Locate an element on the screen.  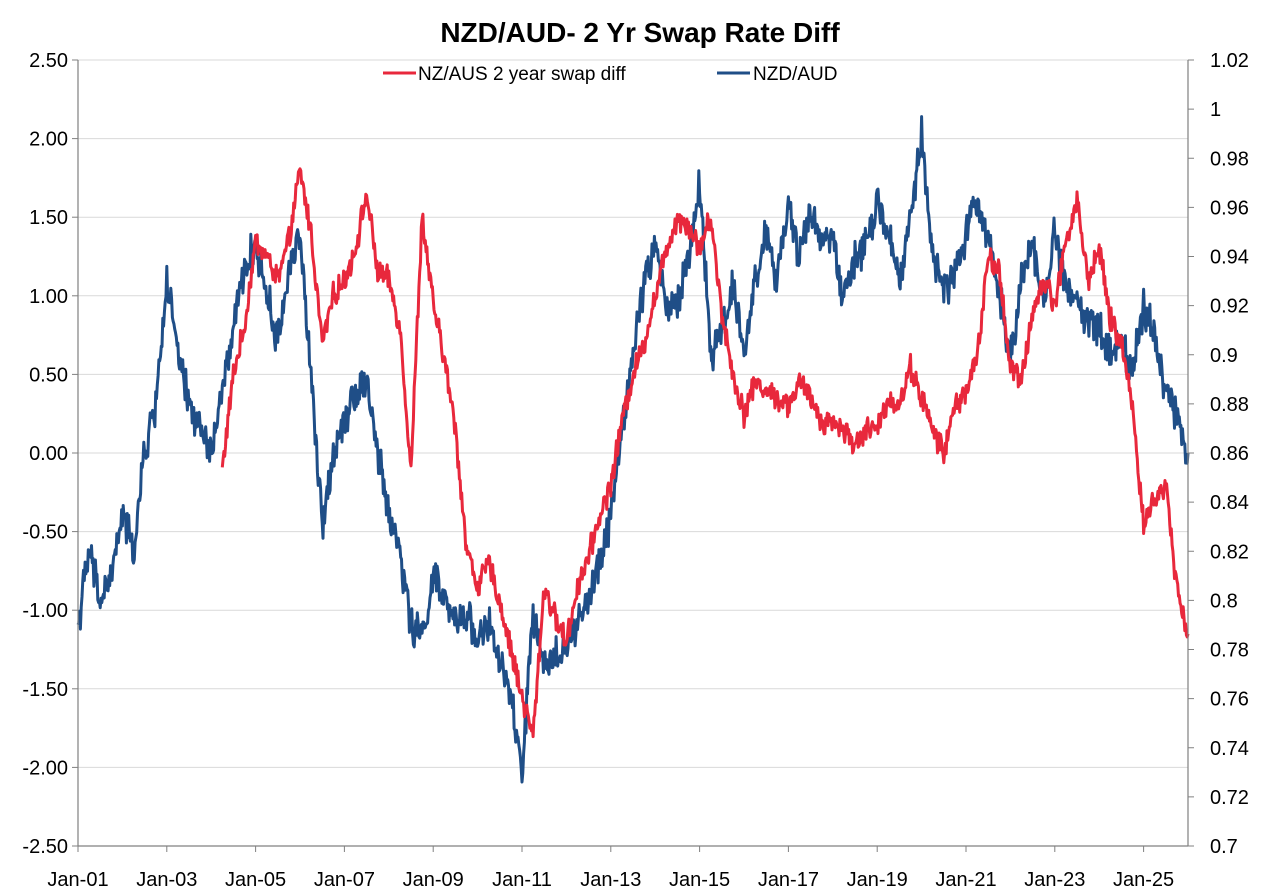
left-axis-tick-label: -2.00 is located at coordinates (45, 768).